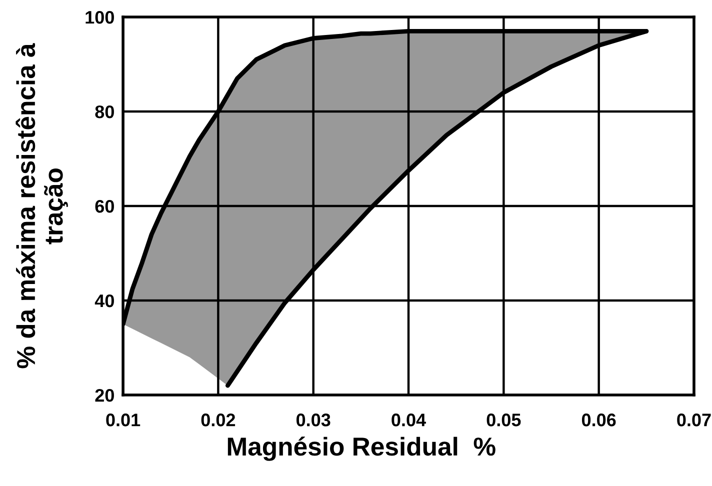  I want to click on x-tick-label: 0.06, so click(599, 420).